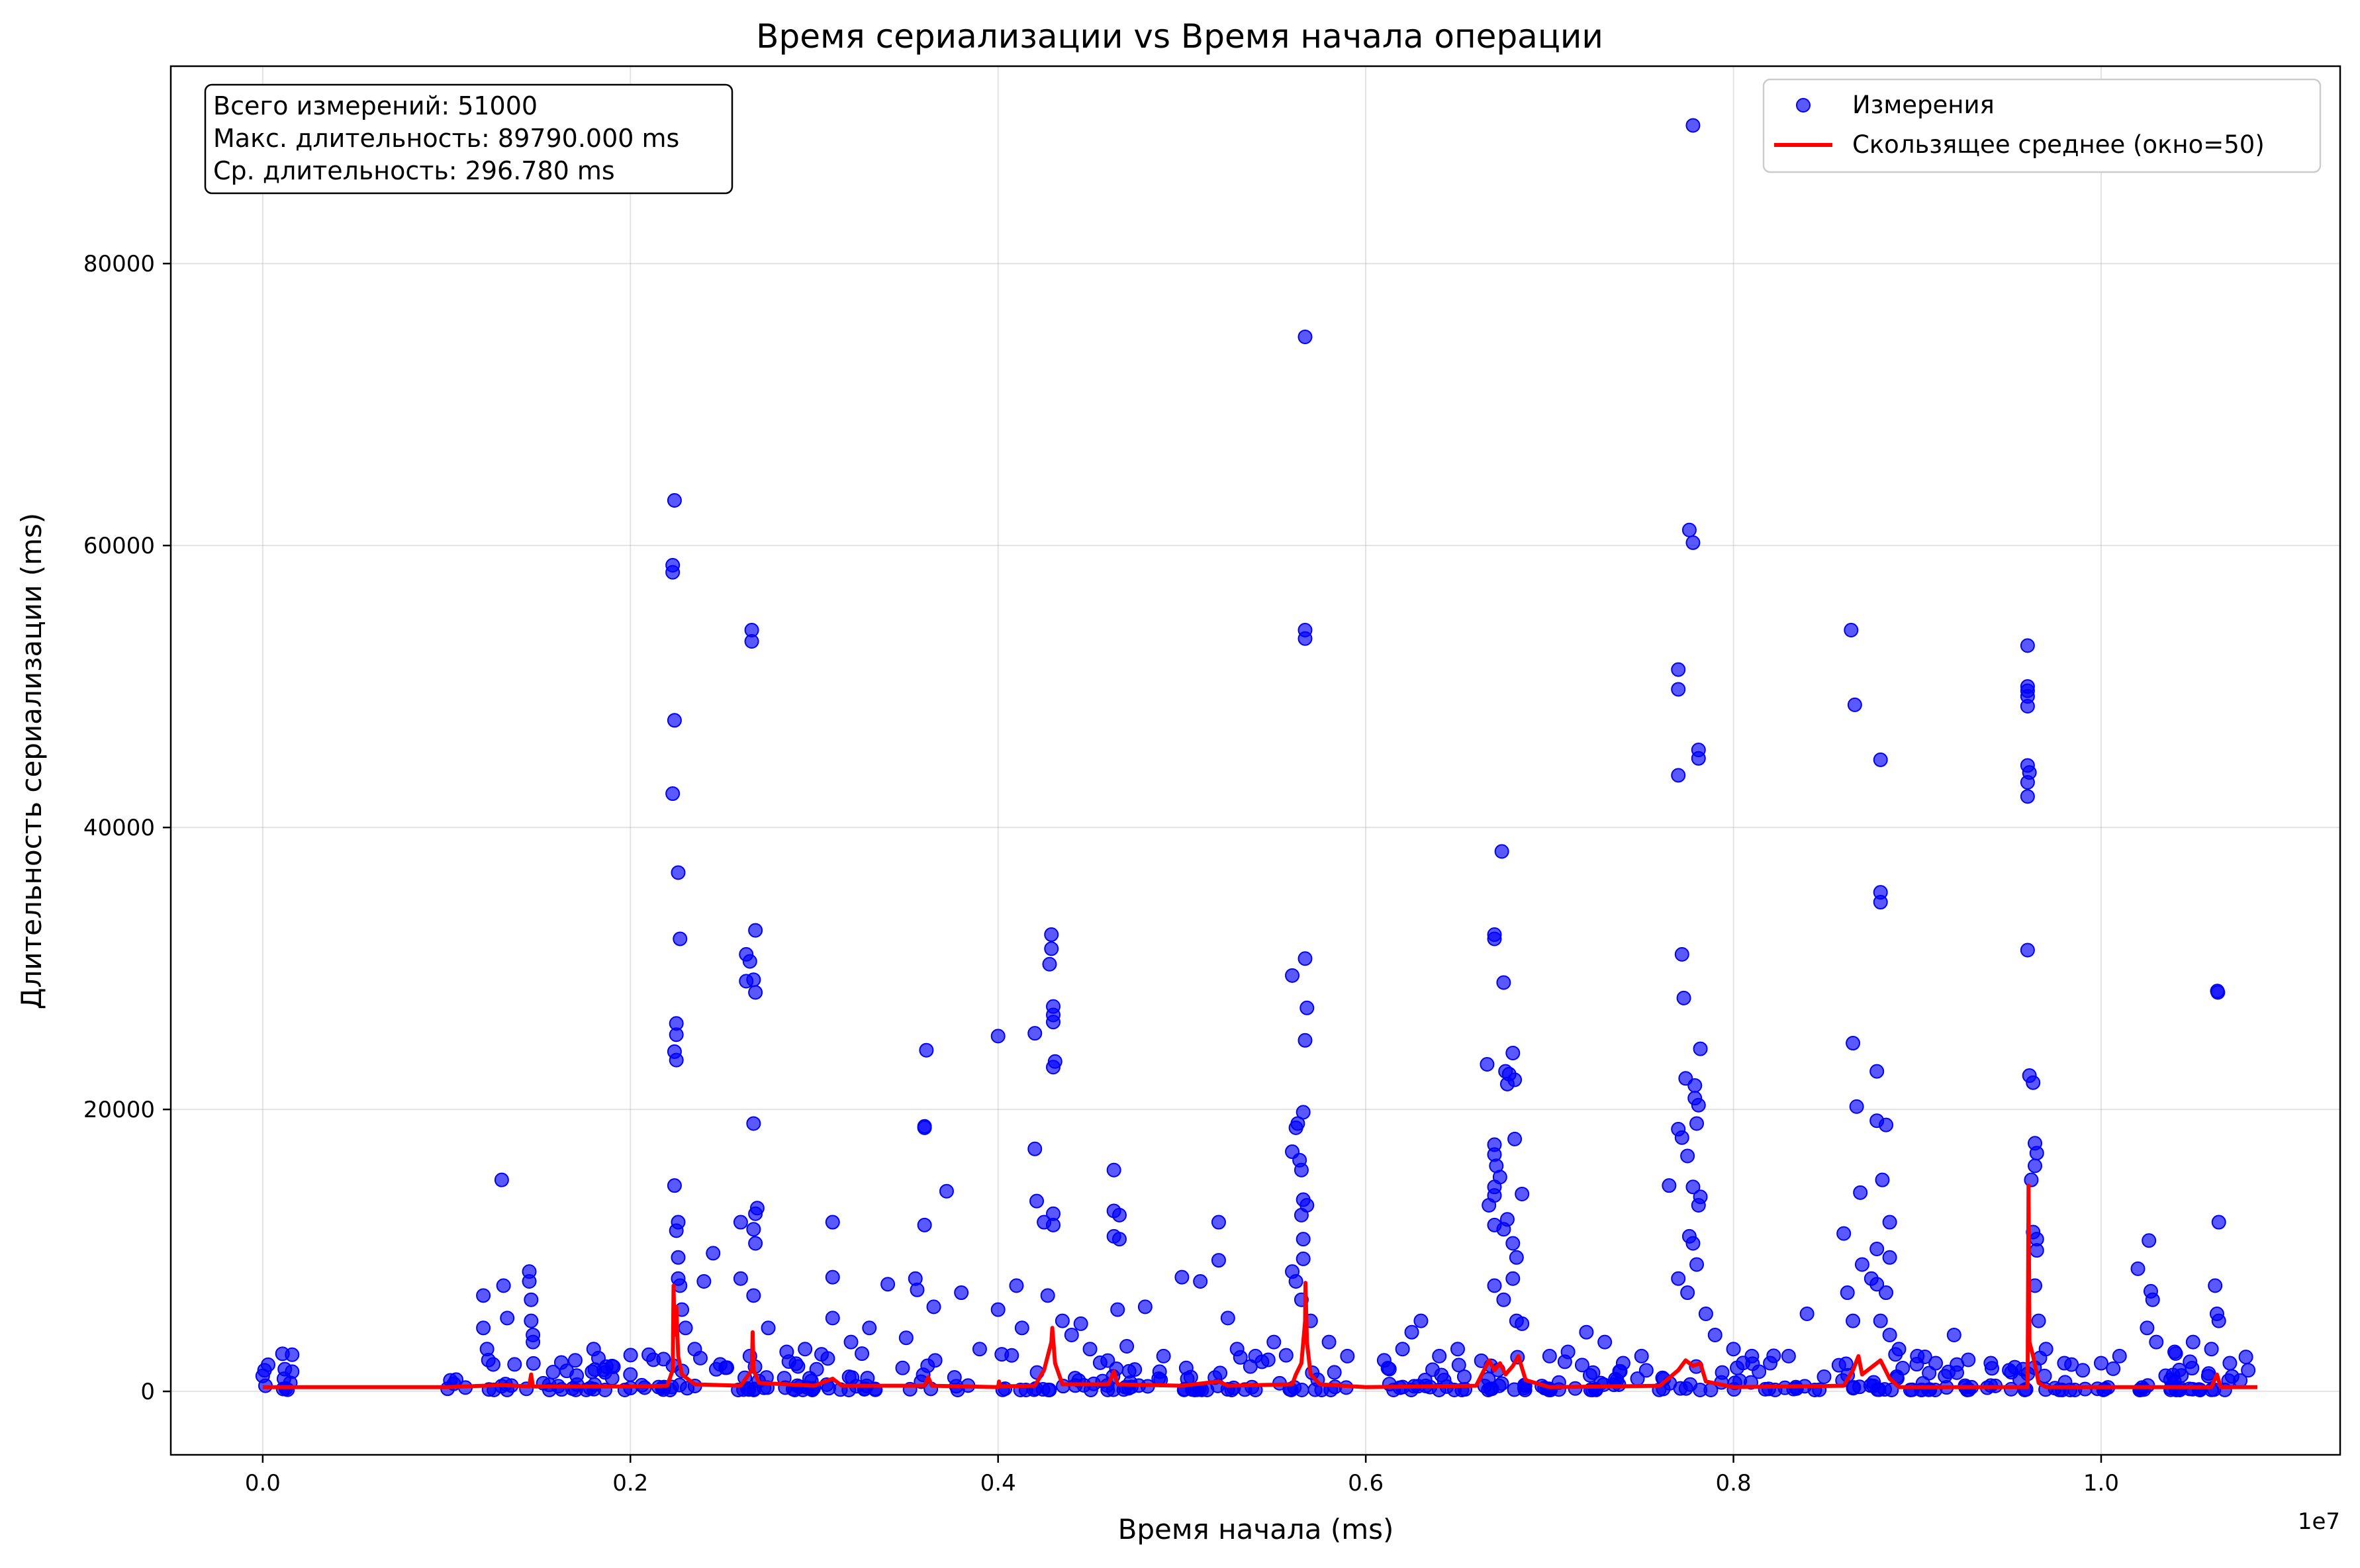  Describe the element at coordinates (446, 138) in the screenshot. I see `stats-max-duration: Макс. длительность: 89790.000 ms` at that location.